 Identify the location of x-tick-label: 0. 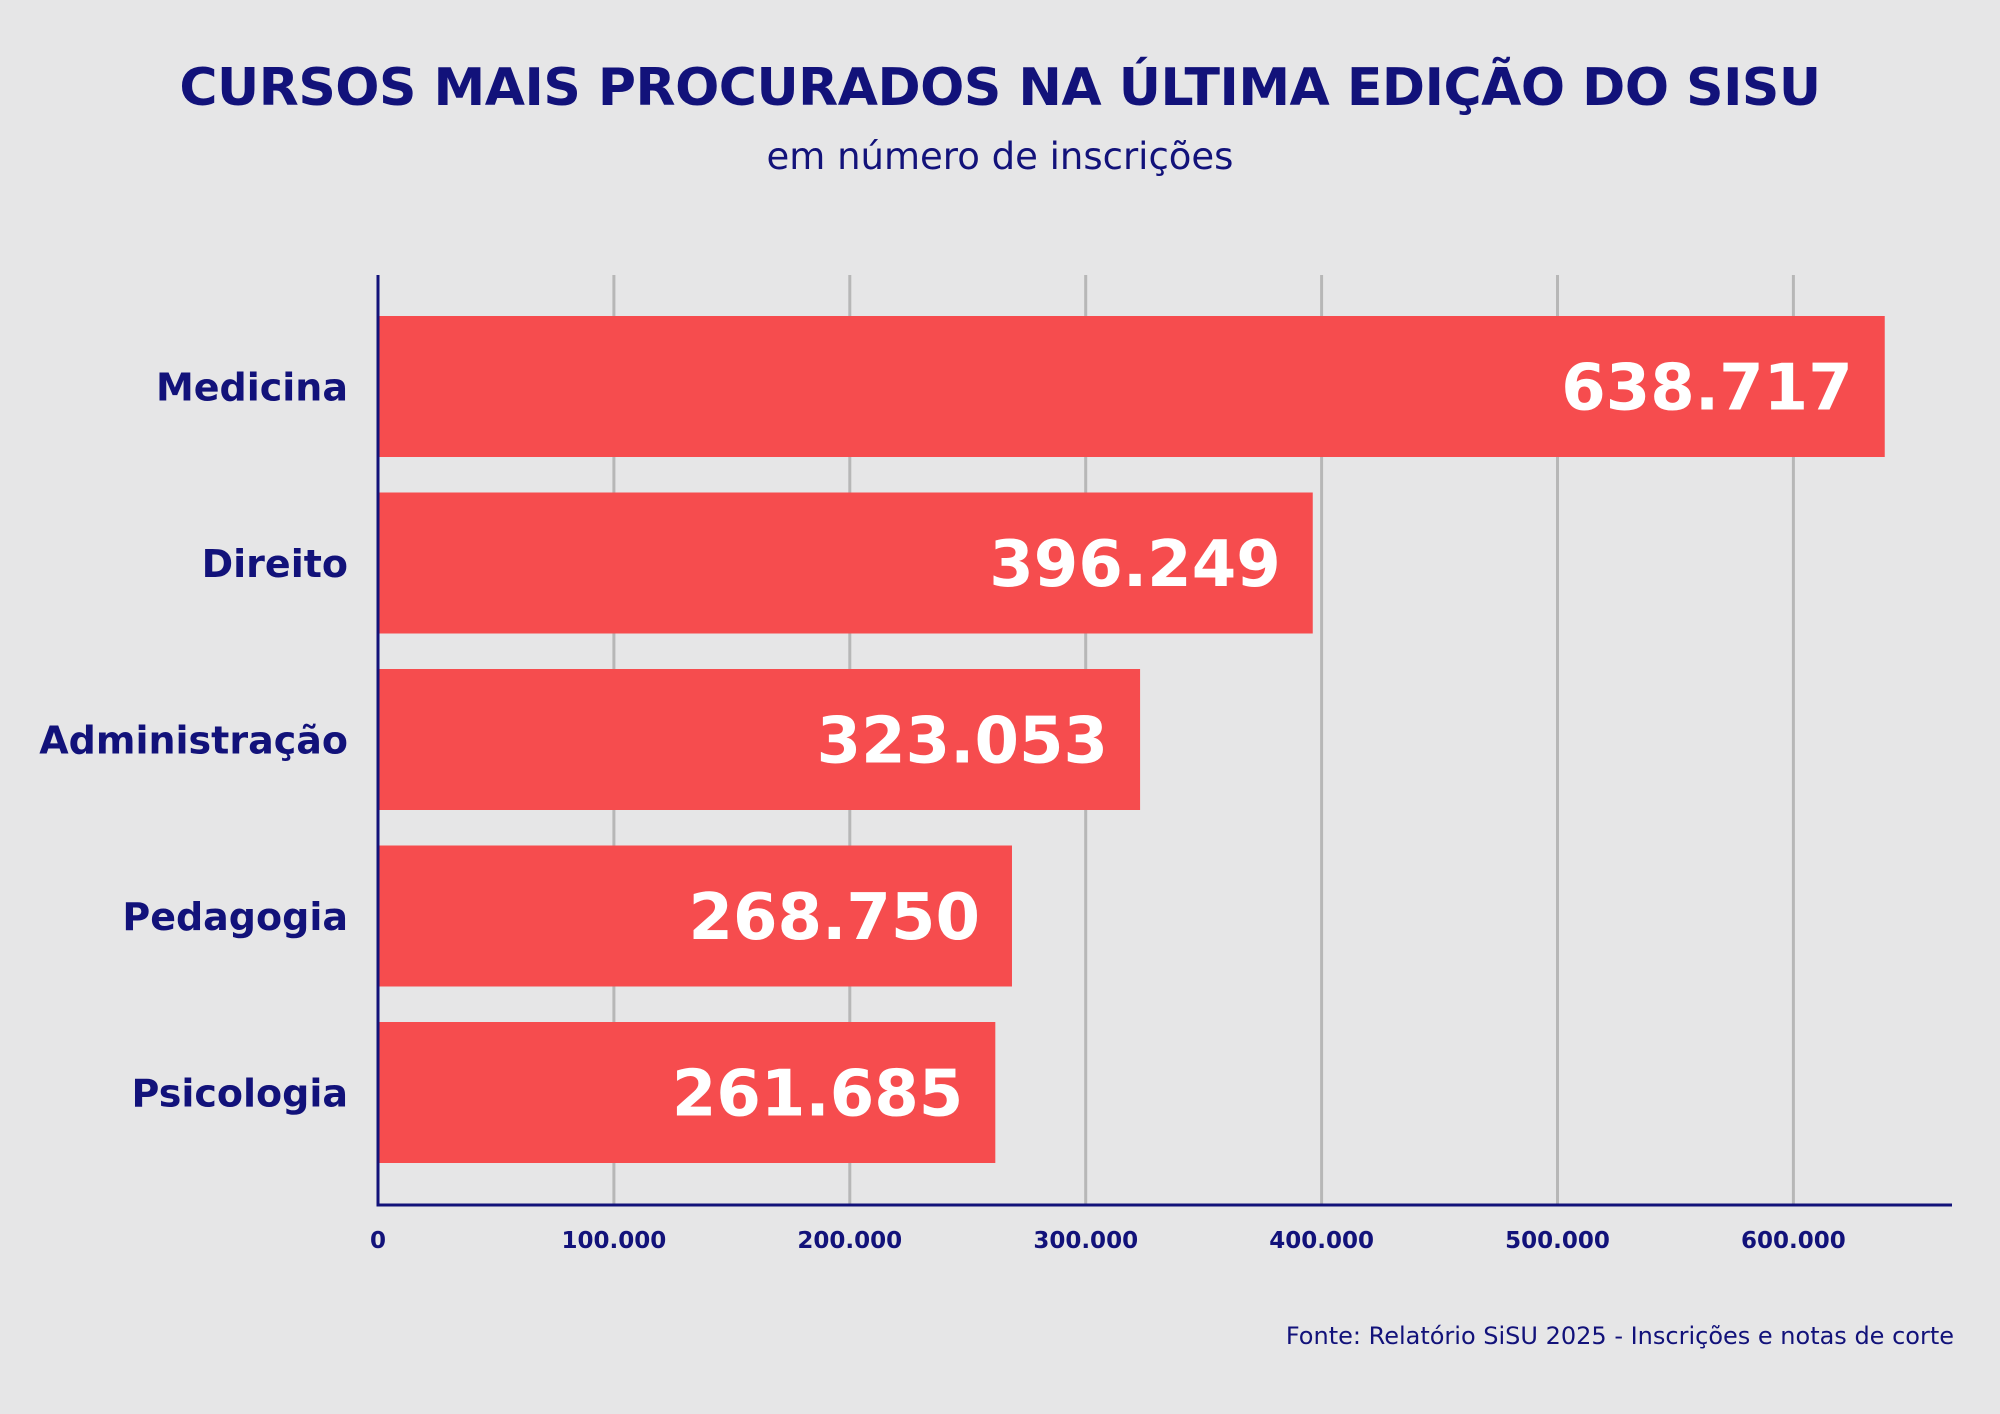
(378, 1241).